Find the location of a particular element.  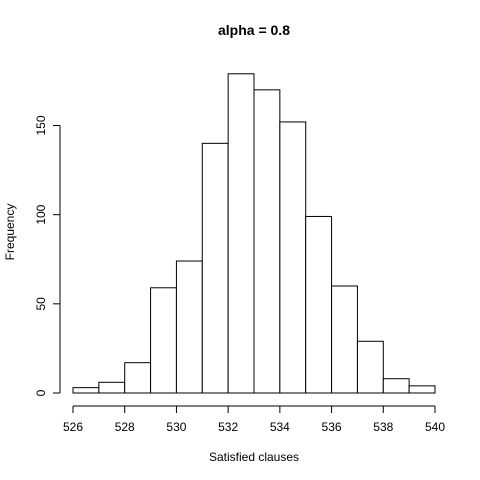

y-axis-label: Frequency is located at coordinates (10, 232).